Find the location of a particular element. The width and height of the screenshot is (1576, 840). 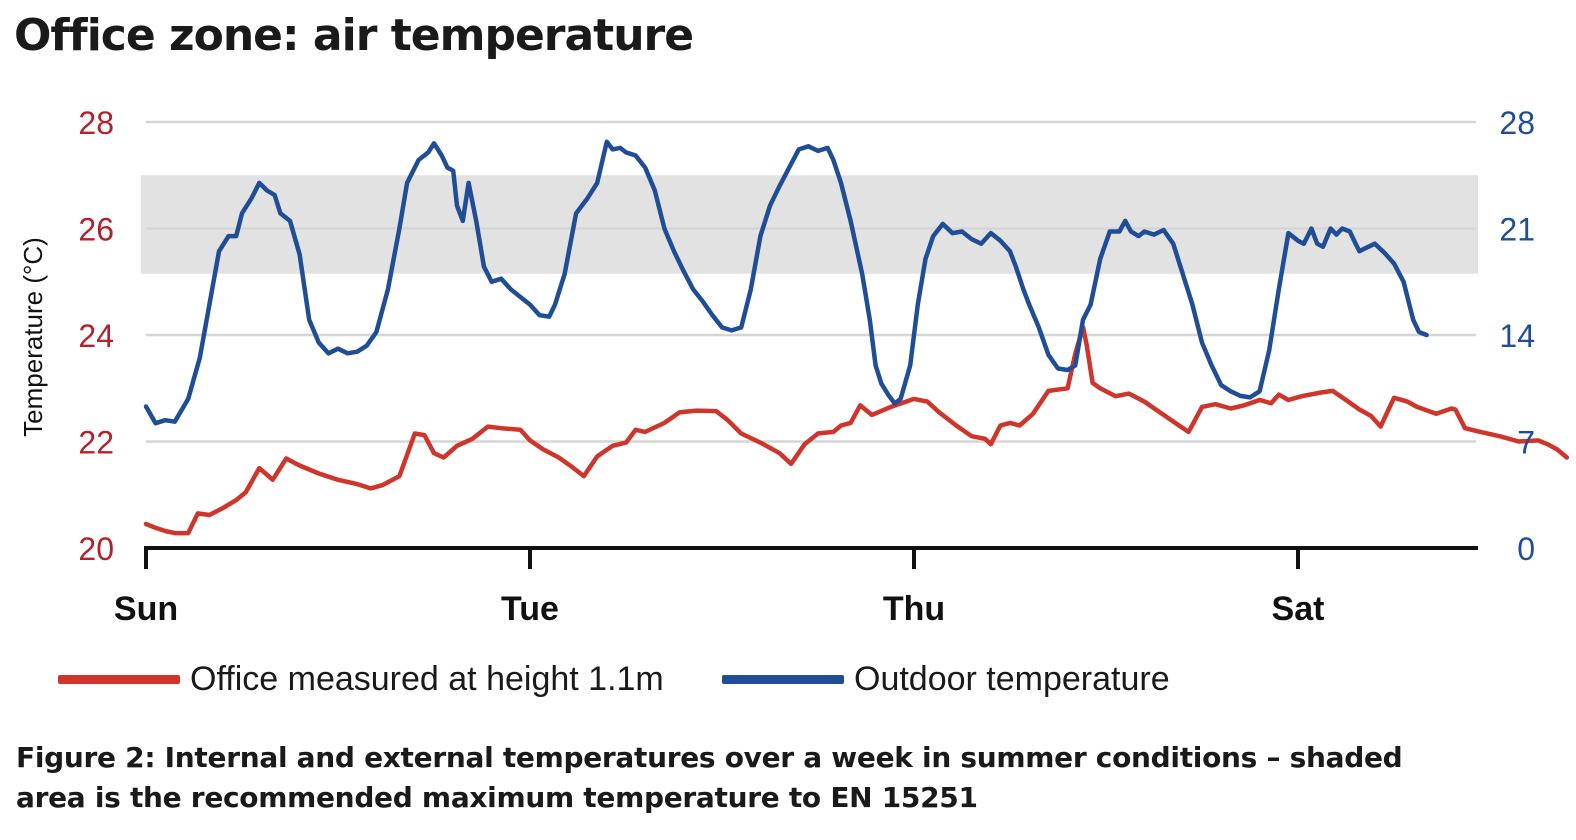

y-left-tick-label: 26 is located at coordinates (96, 230).